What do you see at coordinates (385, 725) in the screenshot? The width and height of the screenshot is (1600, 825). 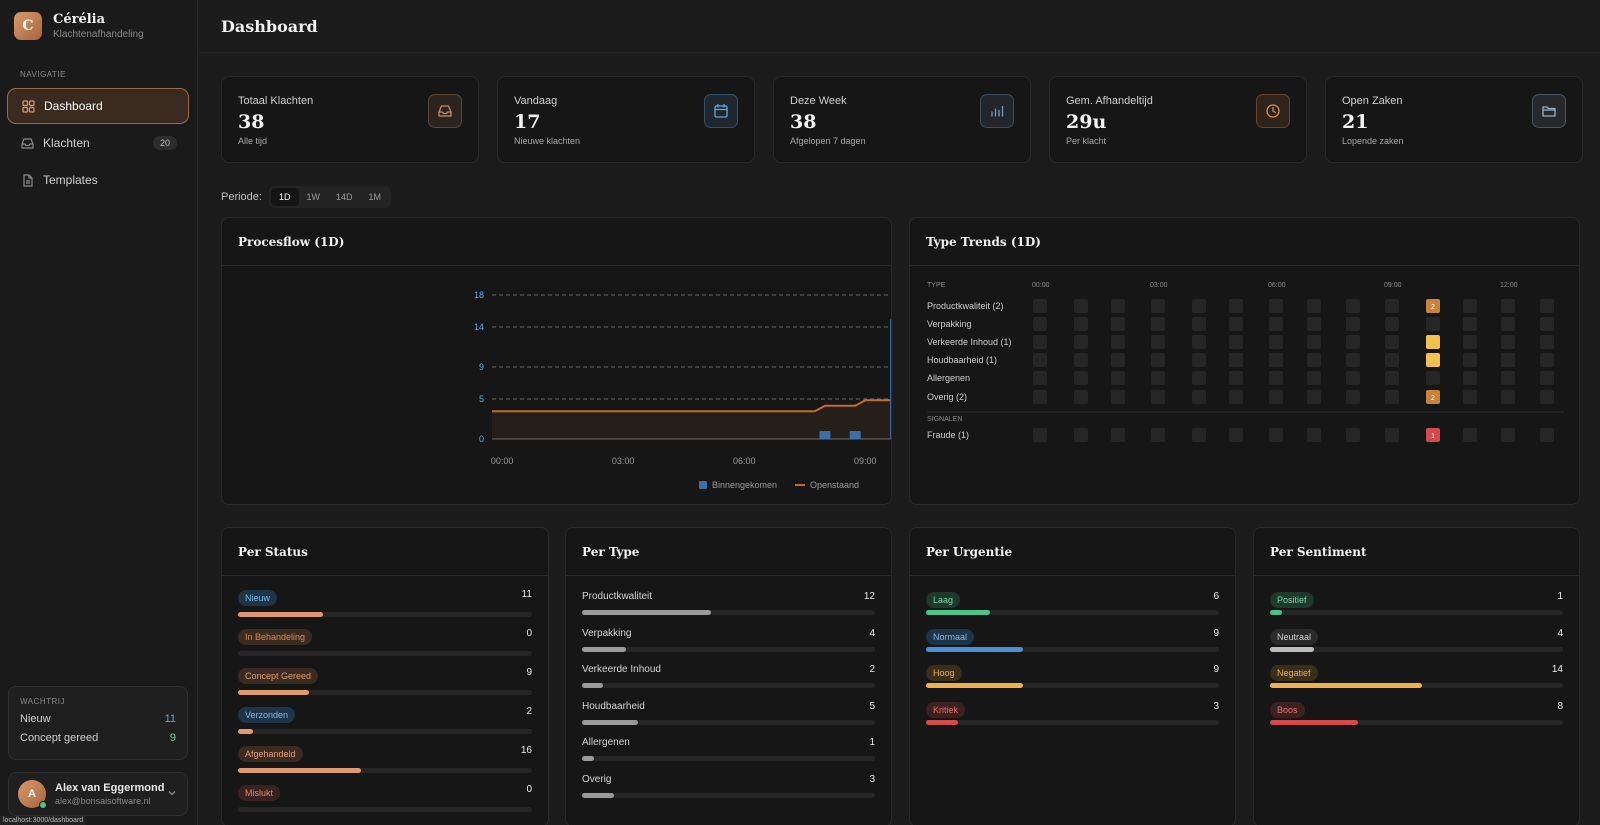 I see `list-item: Verzonden 2` at bounding box center [385, 725].